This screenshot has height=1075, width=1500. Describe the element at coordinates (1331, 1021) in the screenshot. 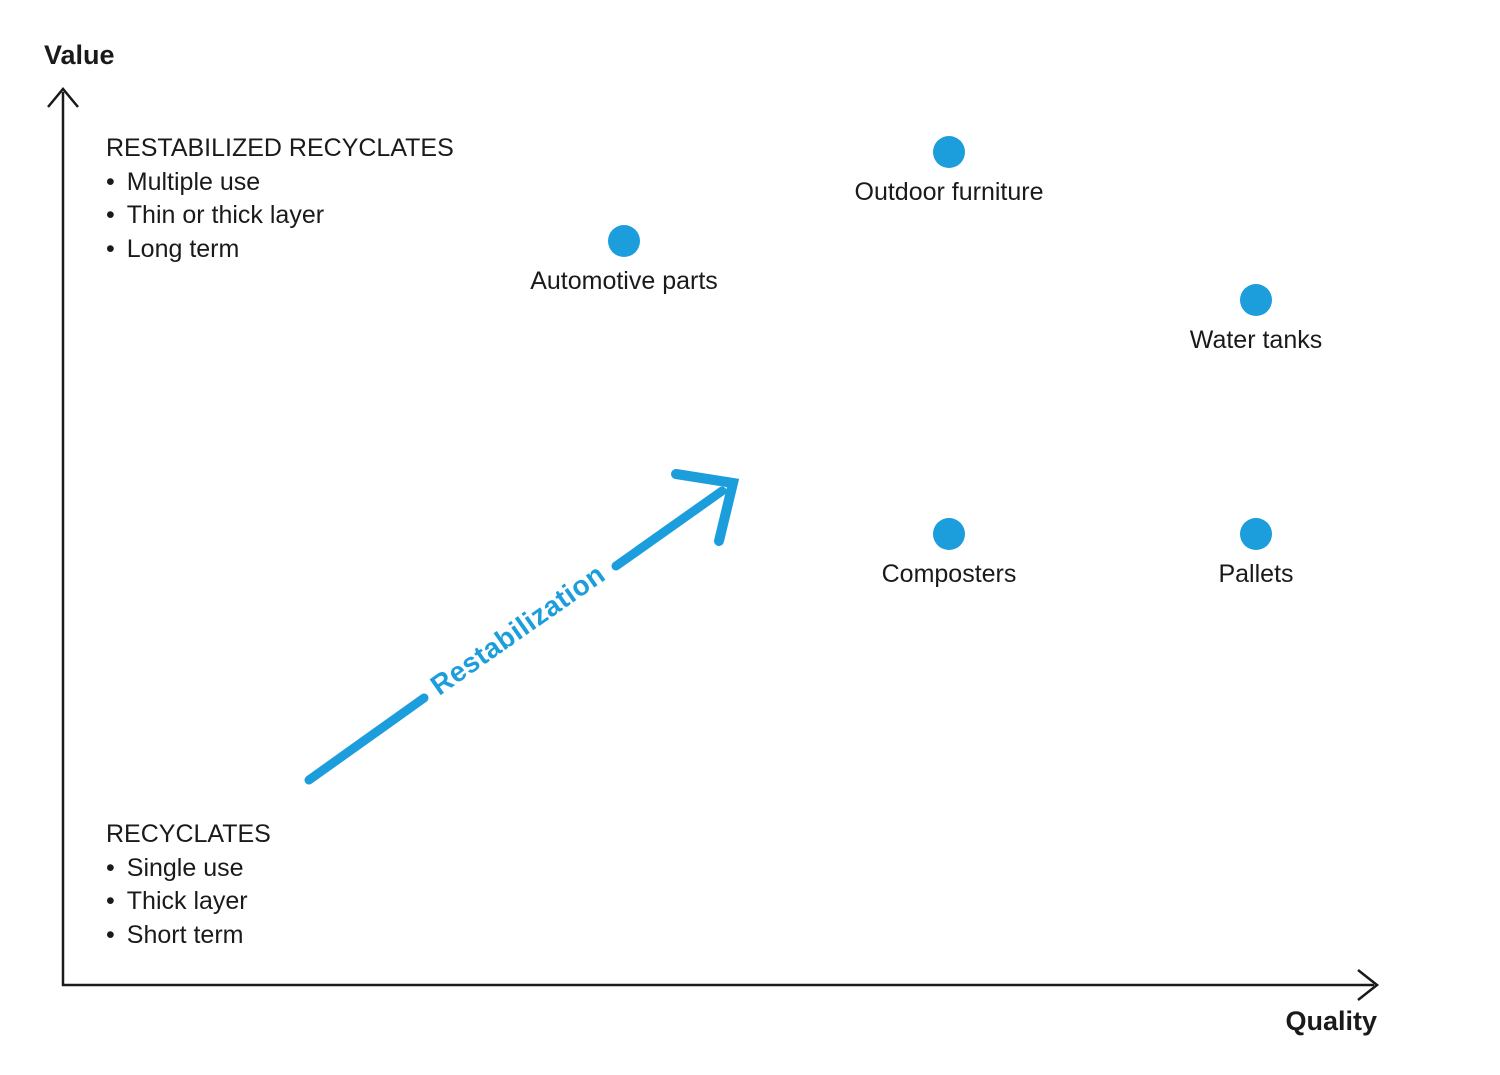

I see `x-axis-title: Quality` at that location.